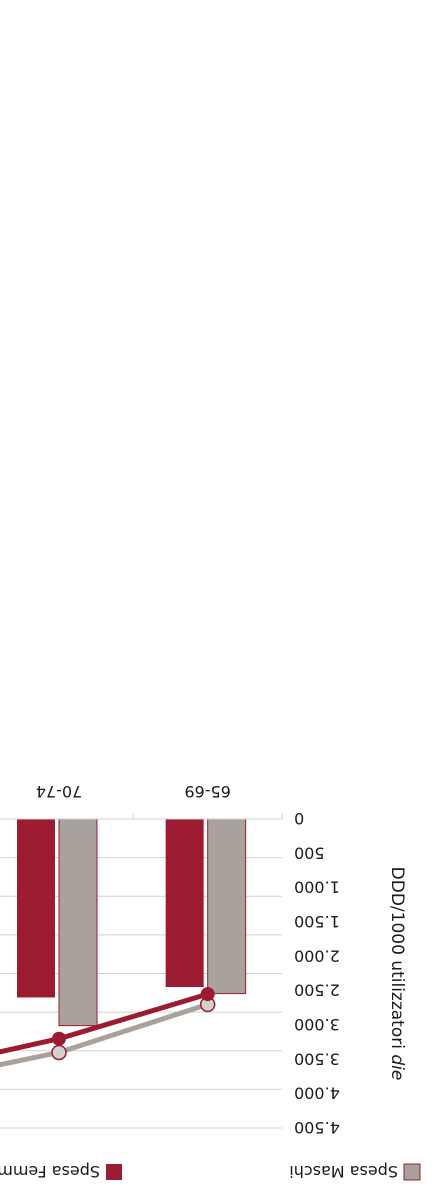  Describe the element at coordinates (309, 852) in the screenshot. I see `left-axis-tick-label: 500` at that location.